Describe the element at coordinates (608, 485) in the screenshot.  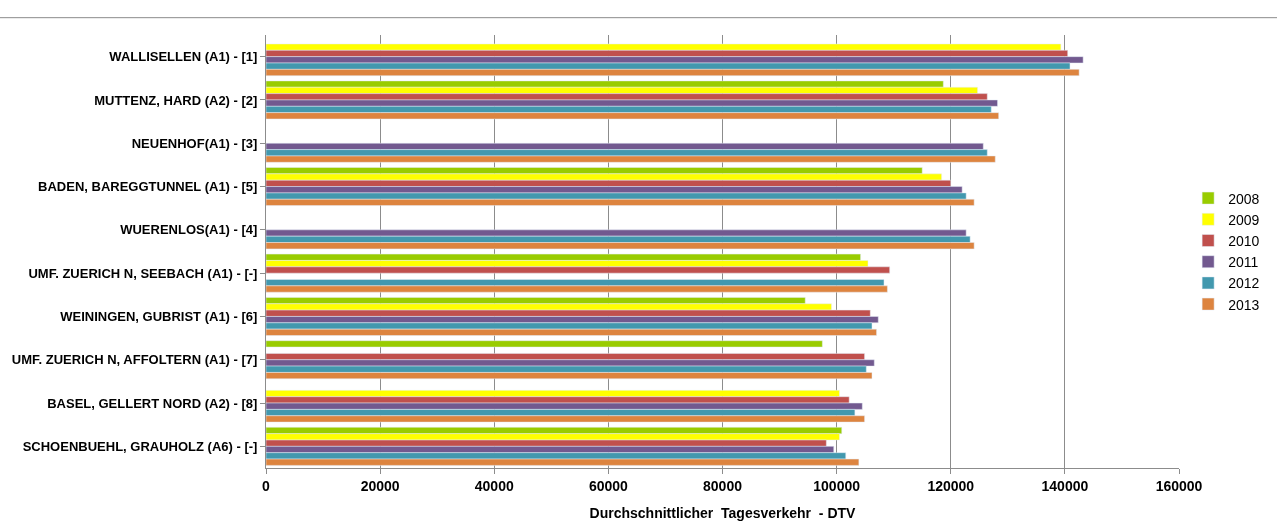
I see `x-tick-label: 60000` at that location.